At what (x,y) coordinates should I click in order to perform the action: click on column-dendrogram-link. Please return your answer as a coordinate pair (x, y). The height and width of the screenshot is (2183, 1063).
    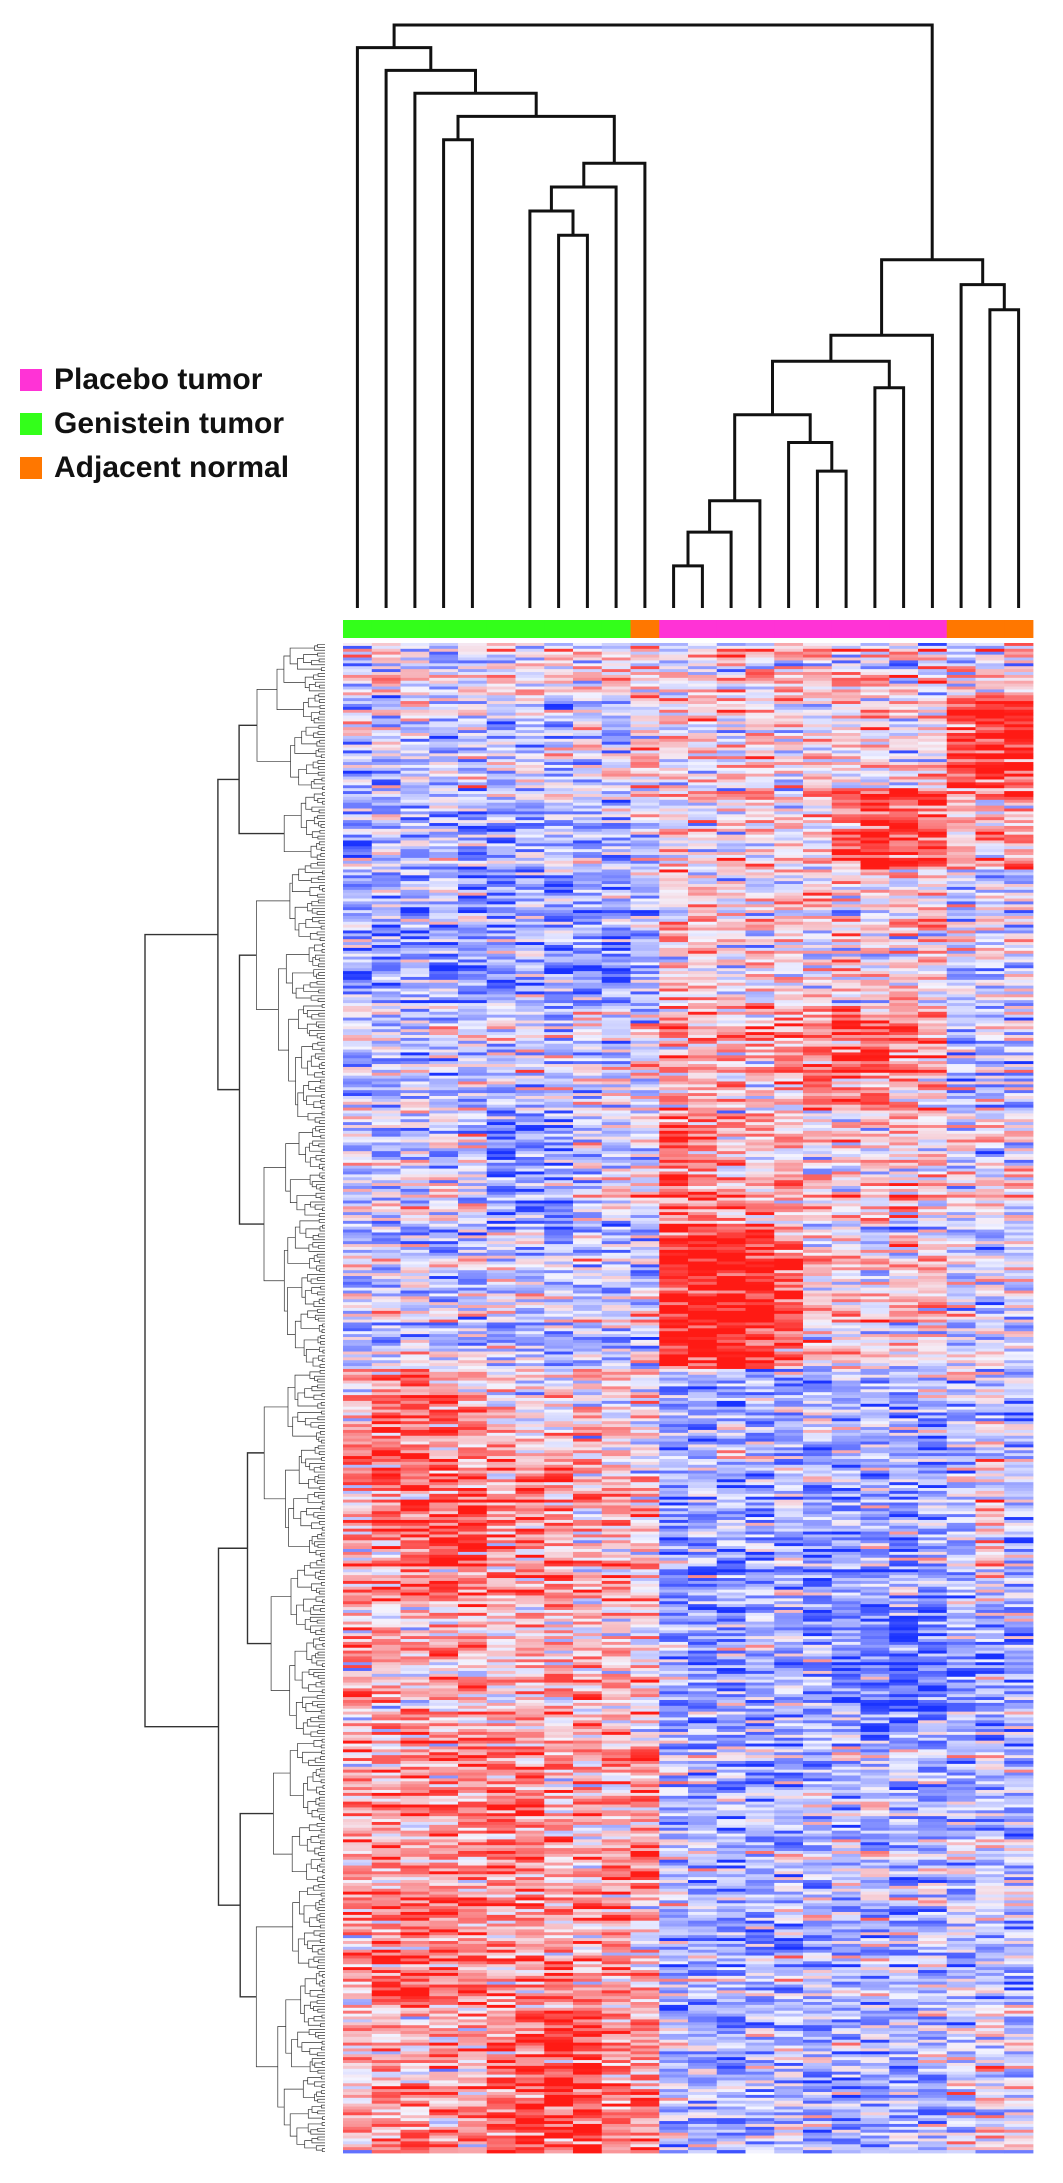
    Looking at the image, I should click on (831, 387).